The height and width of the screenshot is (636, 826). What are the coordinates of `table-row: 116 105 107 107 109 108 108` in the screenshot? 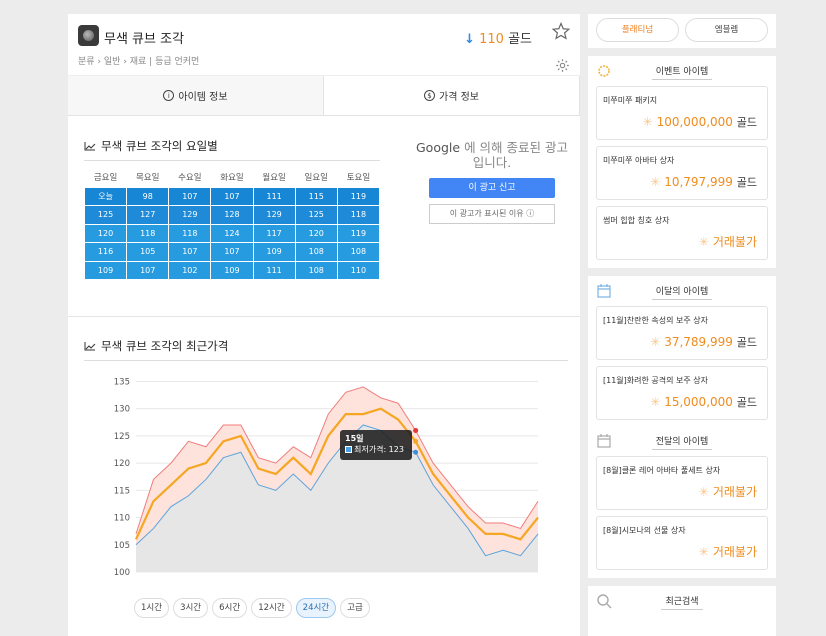 It's located at (232, 252).